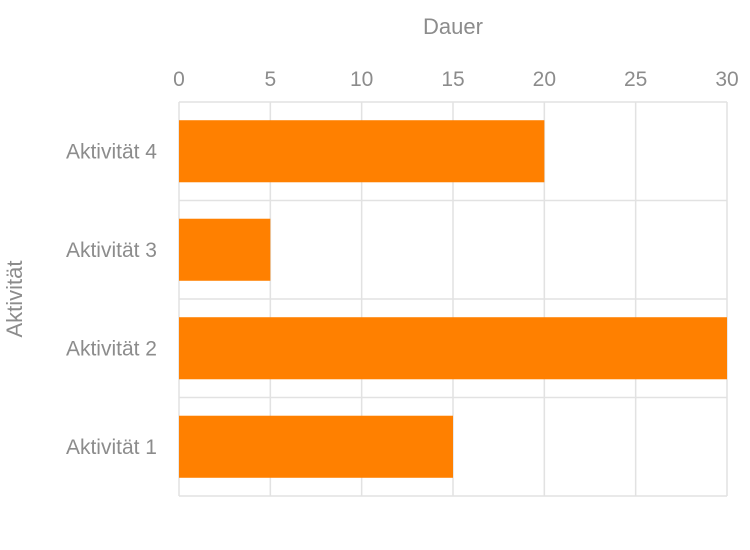  Describe the element at coordinates (361, 79) in the screenshot. I see `x-tick-label: 10` at that location.